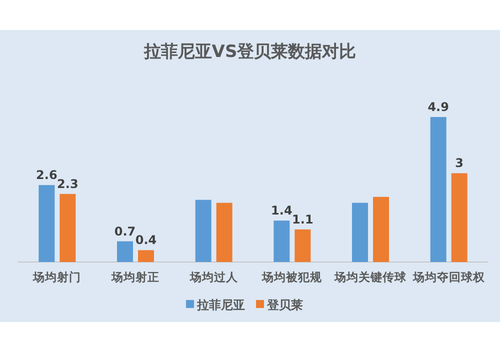  I want to click on x-tick-label: 场均过人, so click(213, 277).